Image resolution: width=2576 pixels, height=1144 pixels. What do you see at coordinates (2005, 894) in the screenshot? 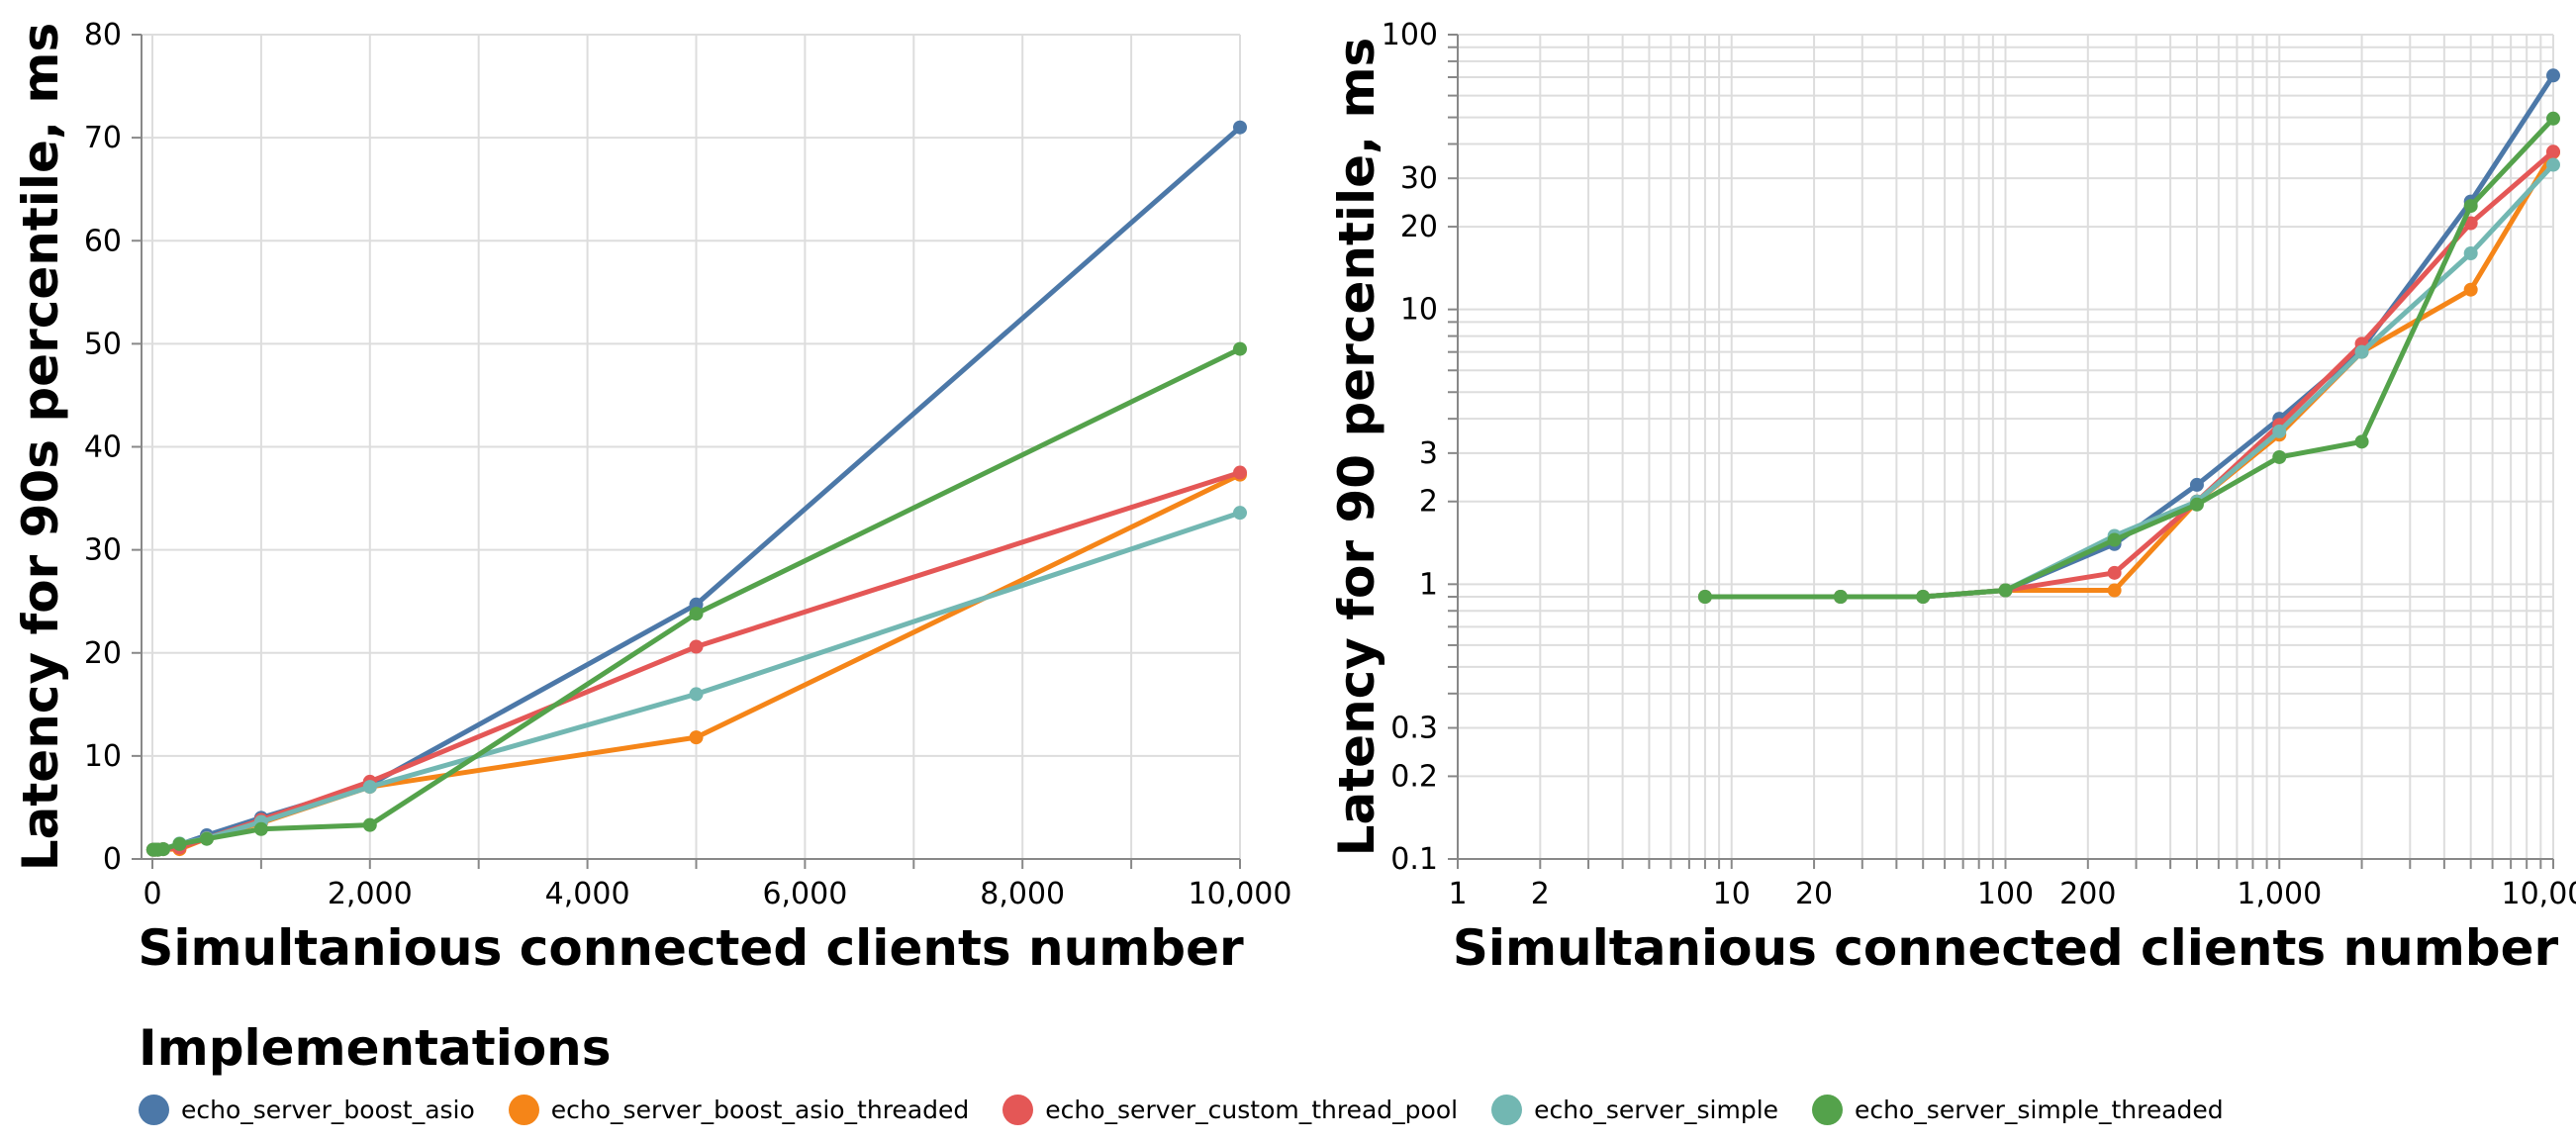
I see `x-tick-label: 100` at bounding box center [2005, 894].